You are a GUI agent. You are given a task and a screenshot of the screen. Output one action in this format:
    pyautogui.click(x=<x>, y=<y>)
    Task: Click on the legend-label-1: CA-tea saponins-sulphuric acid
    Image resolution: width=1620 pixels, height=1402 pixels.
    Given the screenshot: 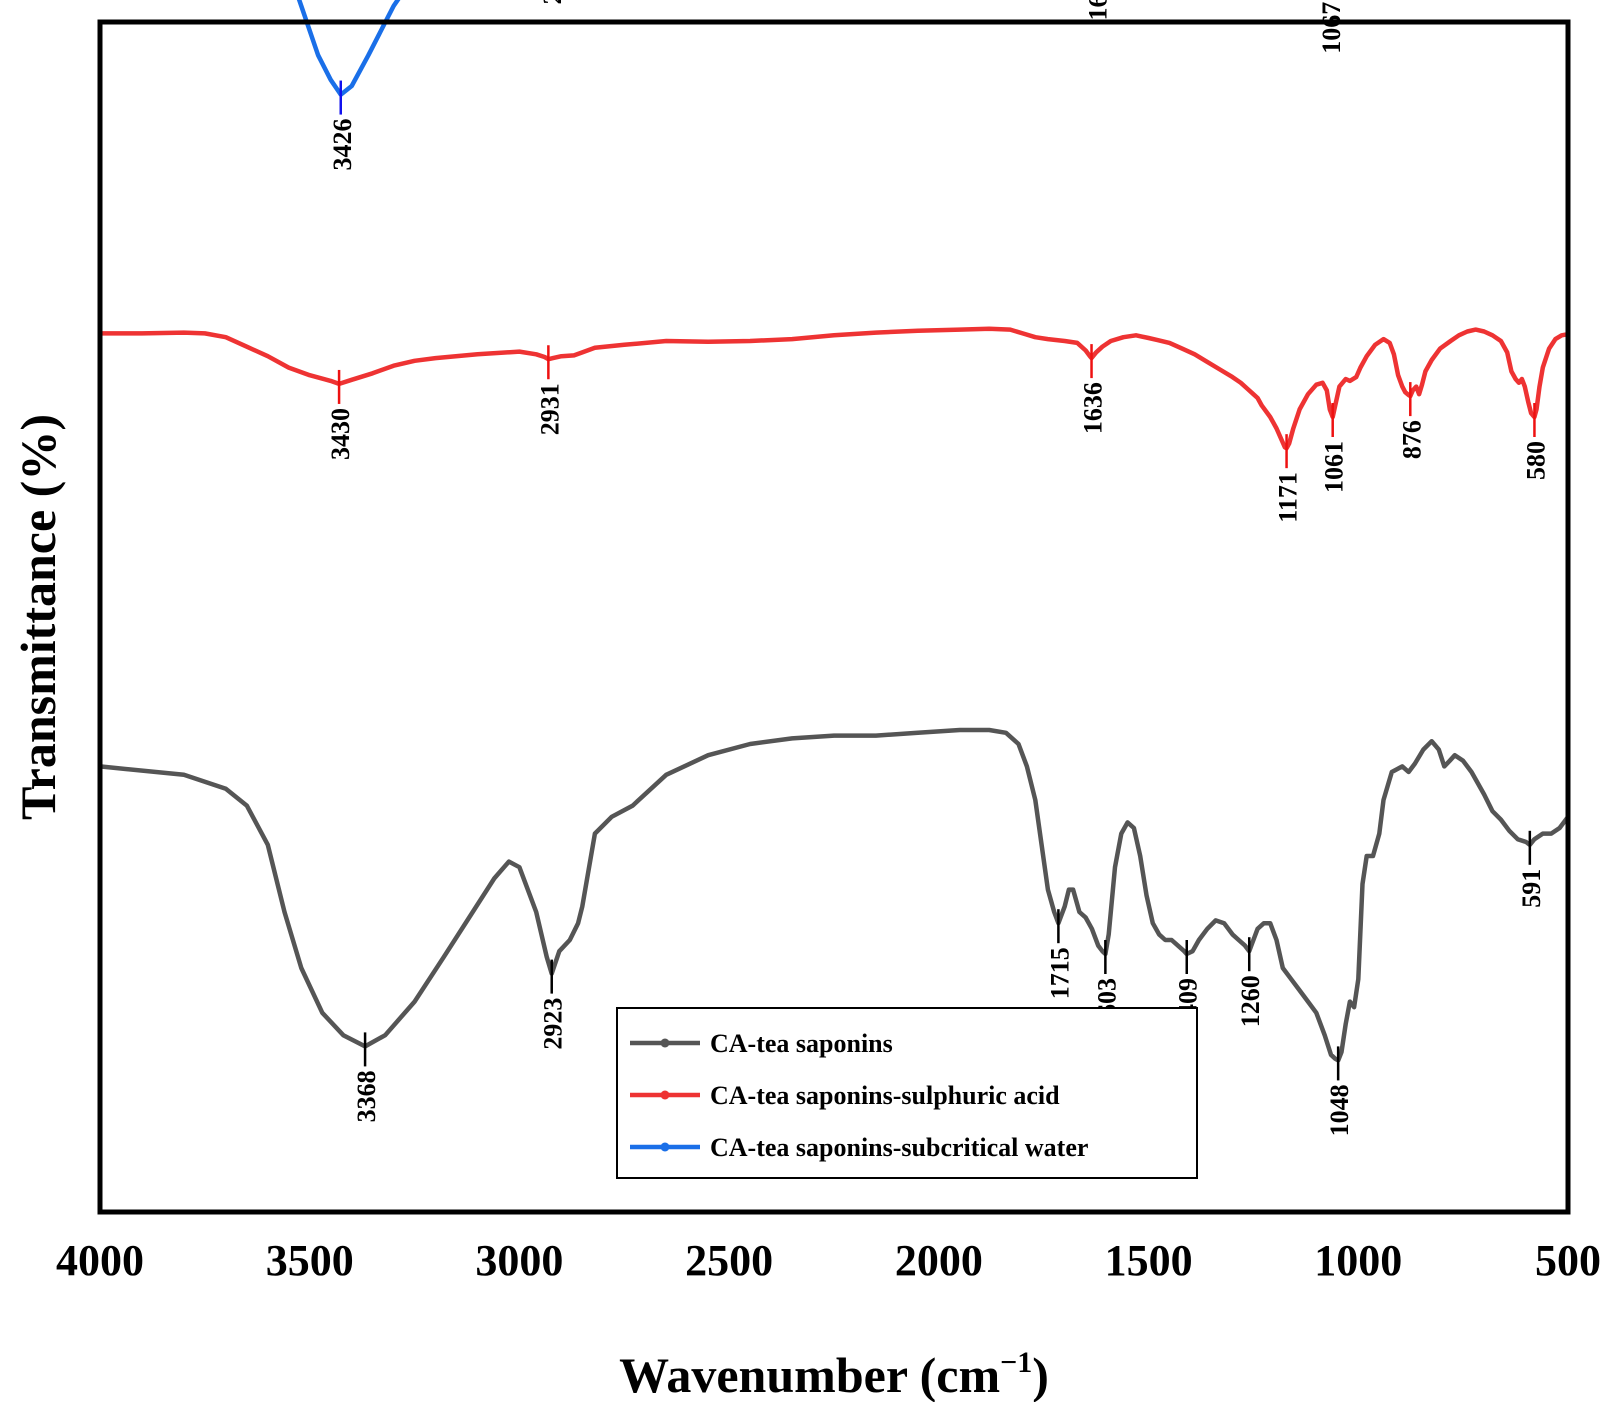 What is the action you would take?
    pyautogui.click(x=885, y=1095)
    